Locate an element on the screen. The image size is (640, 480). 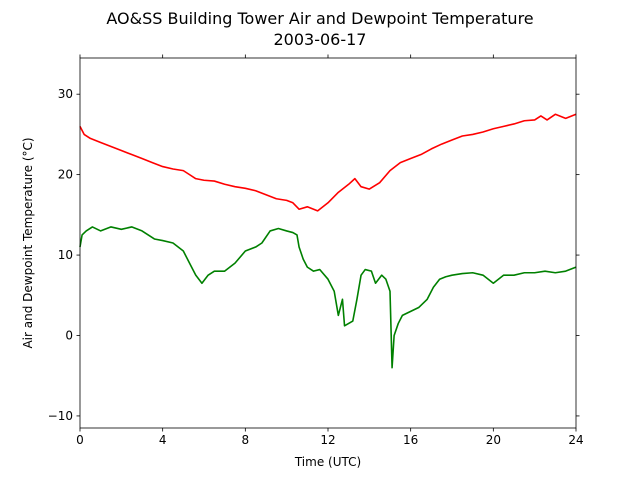
x-tick-label: 24 is located at coordinates (575, 440).